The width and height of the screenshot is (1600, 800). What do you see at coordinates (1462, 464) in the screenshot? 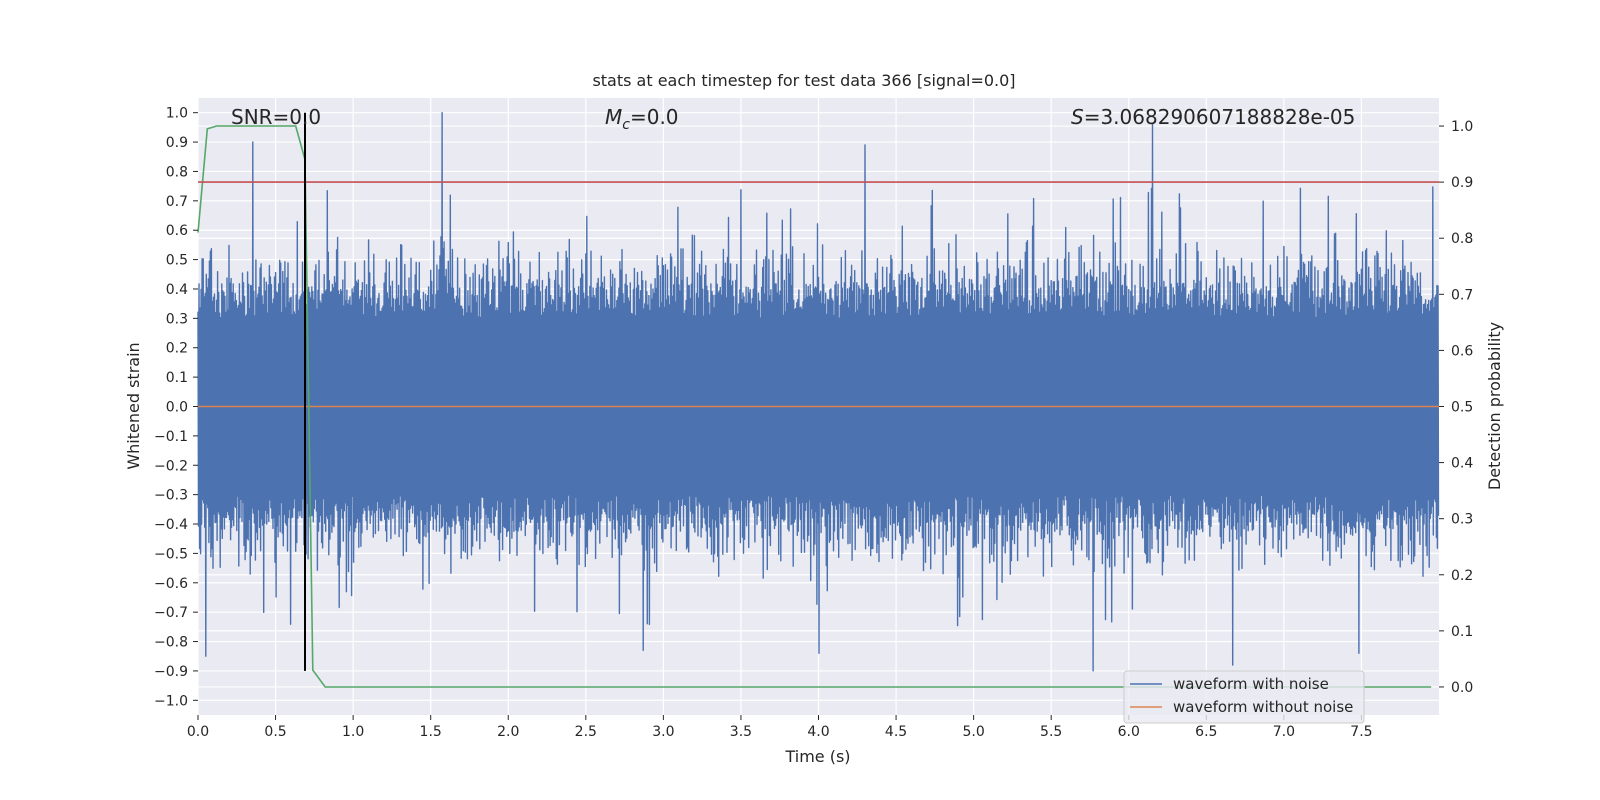
I see `y2-tick-label-4: 0.4` at bounding box center [1462, 464].